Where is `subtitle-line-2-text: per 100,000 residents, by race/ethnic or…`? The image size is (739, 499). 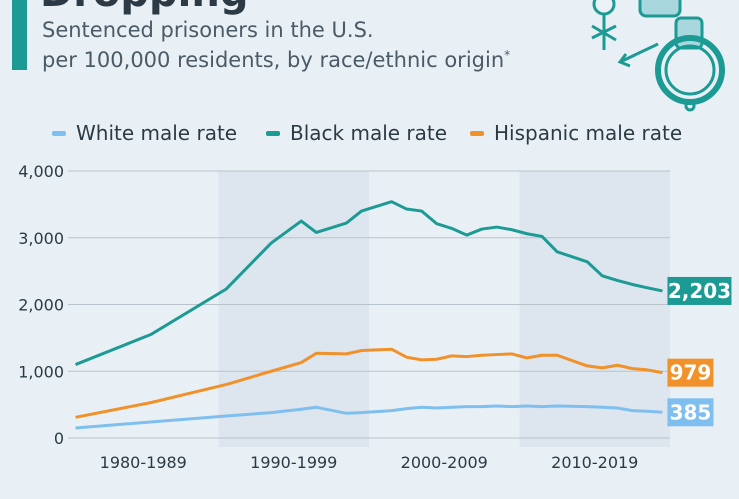 subtitle-line-2-text: per 100,000 residents, by race/ethnic or… is located at coordinates (273, 60).